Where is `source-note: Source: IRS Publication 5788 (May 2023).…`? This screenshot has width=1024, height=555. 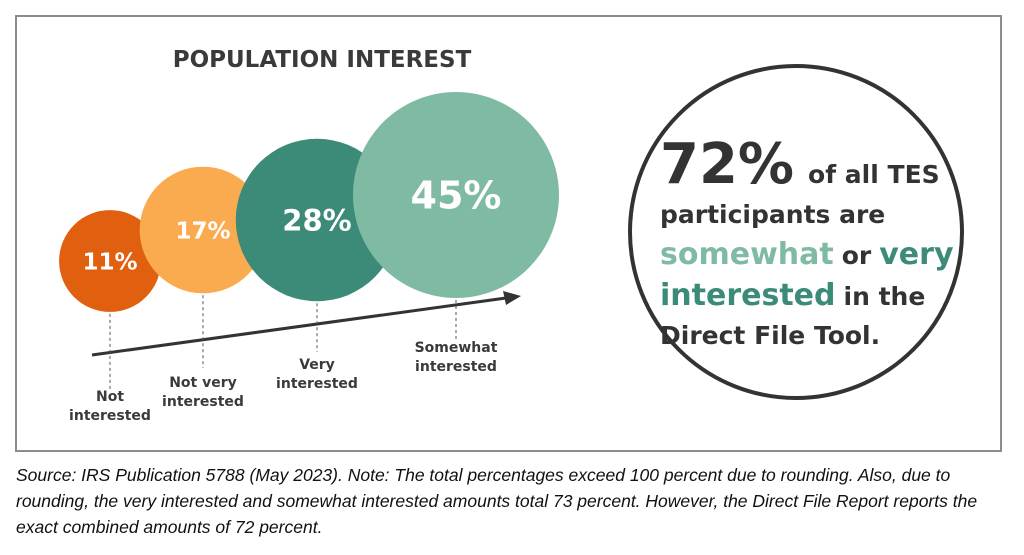 source-note: Source: IRS Publication 5788 (May 2023).… is located at coordinates (497, 501).